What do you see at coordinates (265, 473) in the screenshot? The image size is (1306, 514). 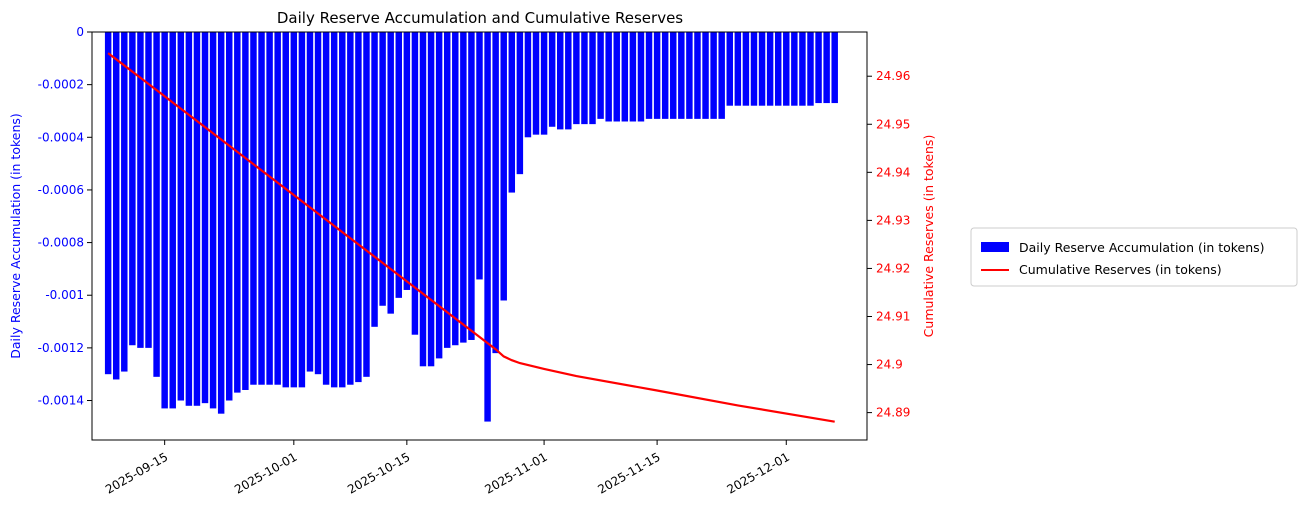 I see `x-tick-label: 2025-10-01` at bounding box center [265, 473].